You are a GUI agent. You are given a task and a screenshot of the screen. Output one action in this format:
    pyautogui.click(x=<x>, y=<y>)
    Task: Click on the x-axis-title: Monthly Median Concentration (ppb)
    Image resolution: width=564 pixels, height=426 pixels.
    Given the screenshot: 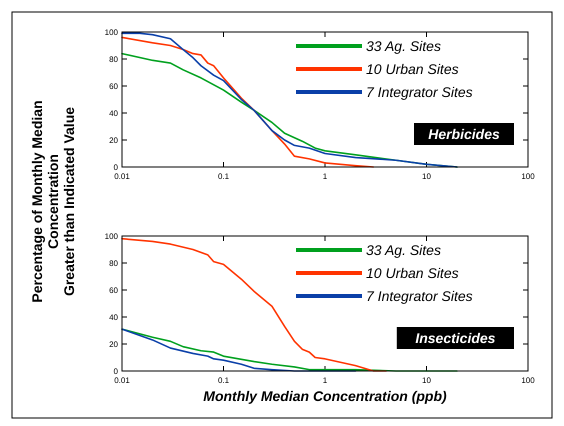 What is the action you would take?
    pyautogui.click(x=325, y=396)
    